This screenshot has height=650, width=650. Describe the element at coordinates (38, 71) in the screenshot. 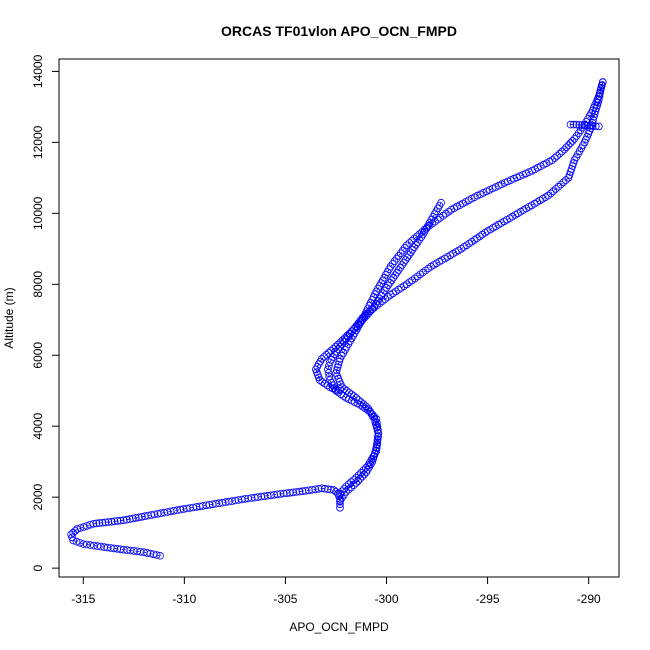

I see `y-tick-label: 14000` at that location.